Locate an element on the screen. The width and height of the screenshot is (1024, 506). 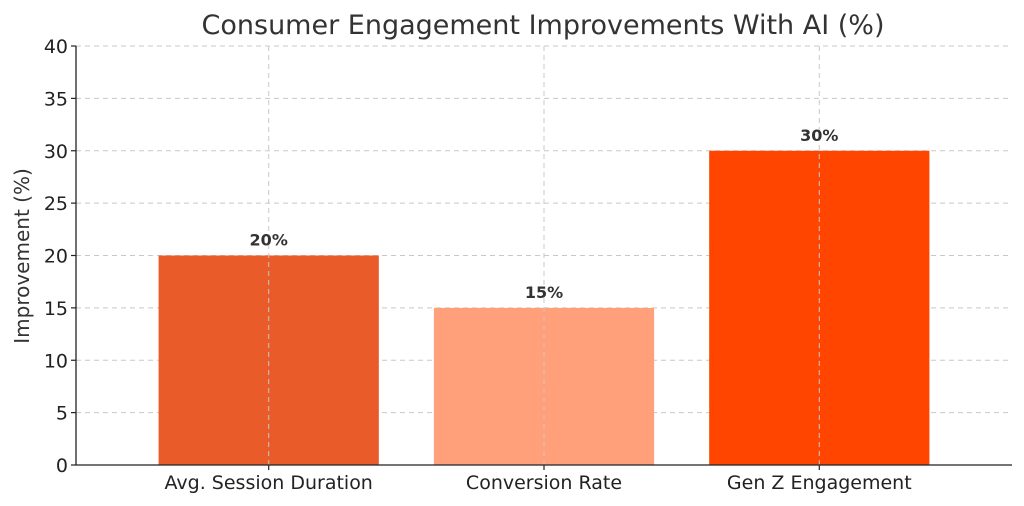
data-label: 20% is located at coordinates (269, 240).